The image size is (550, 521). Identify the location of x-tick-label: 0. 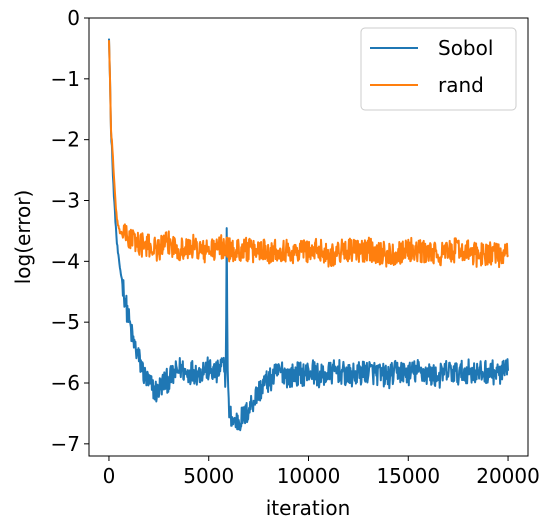
(109, 476).